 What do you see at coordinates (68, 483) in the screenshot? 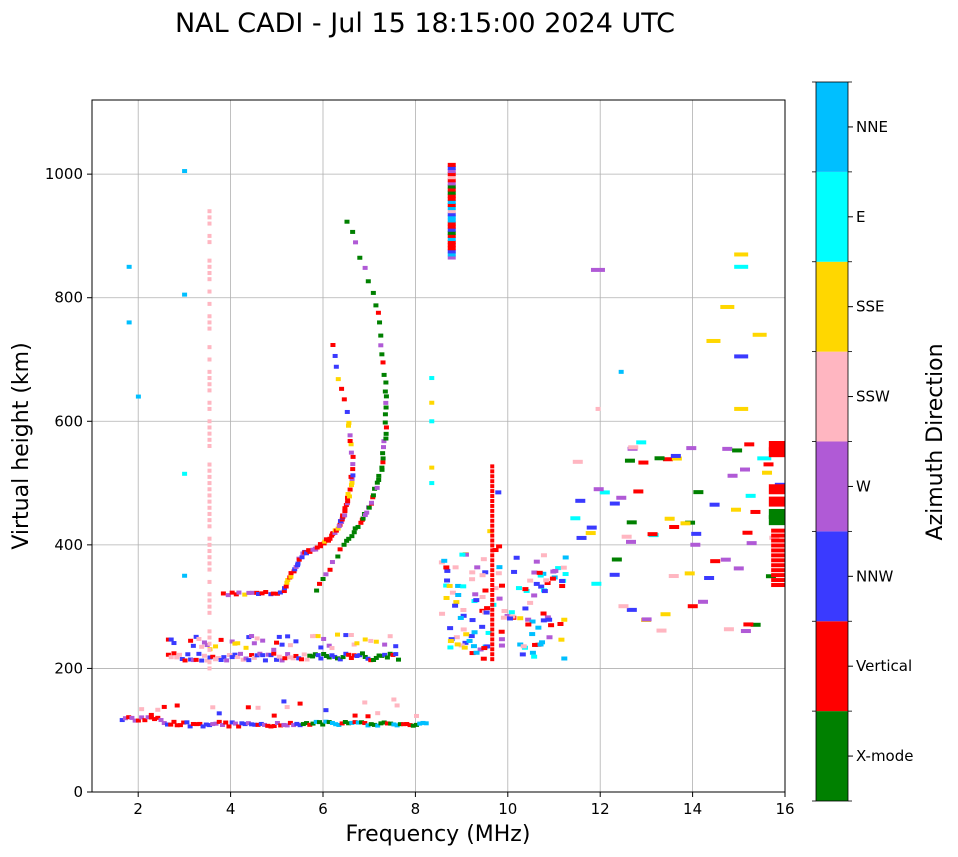
I see `y-axis-ticks: 0 200 400 600 800 1000` at bounding box center [68, 483].